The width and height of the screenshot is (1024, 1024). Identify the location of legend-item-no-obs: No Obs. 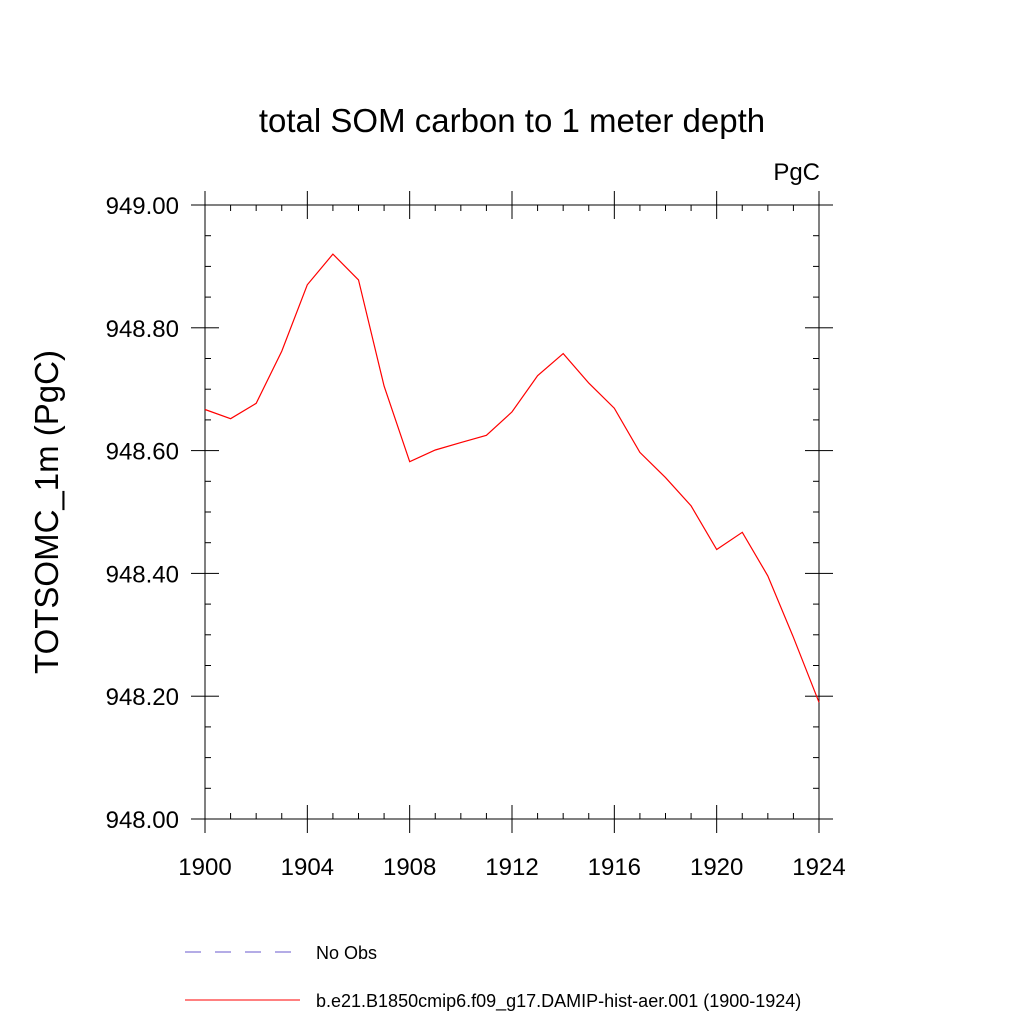
(281, 953).